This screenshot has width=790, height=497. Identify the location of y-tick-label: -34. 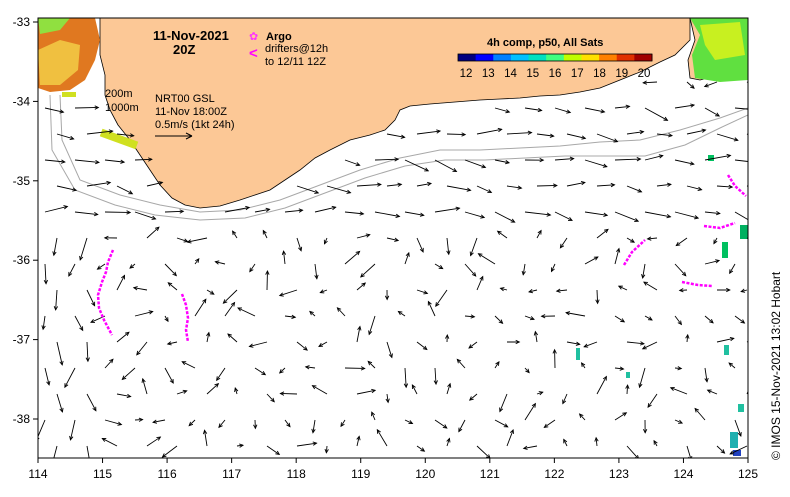
(22, 101).